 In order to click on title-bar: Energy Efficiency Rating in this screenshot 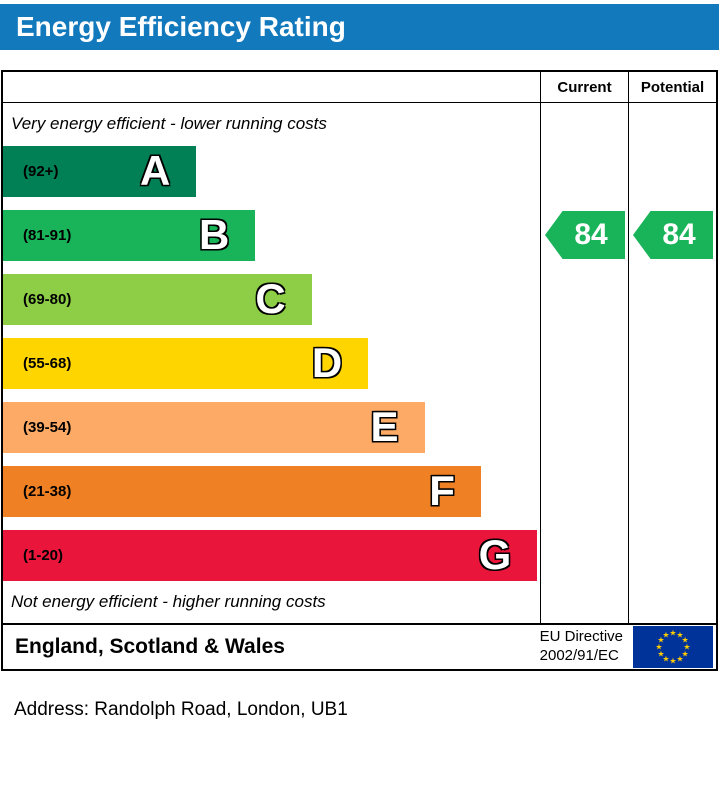, I will do `click(359, 27)`.